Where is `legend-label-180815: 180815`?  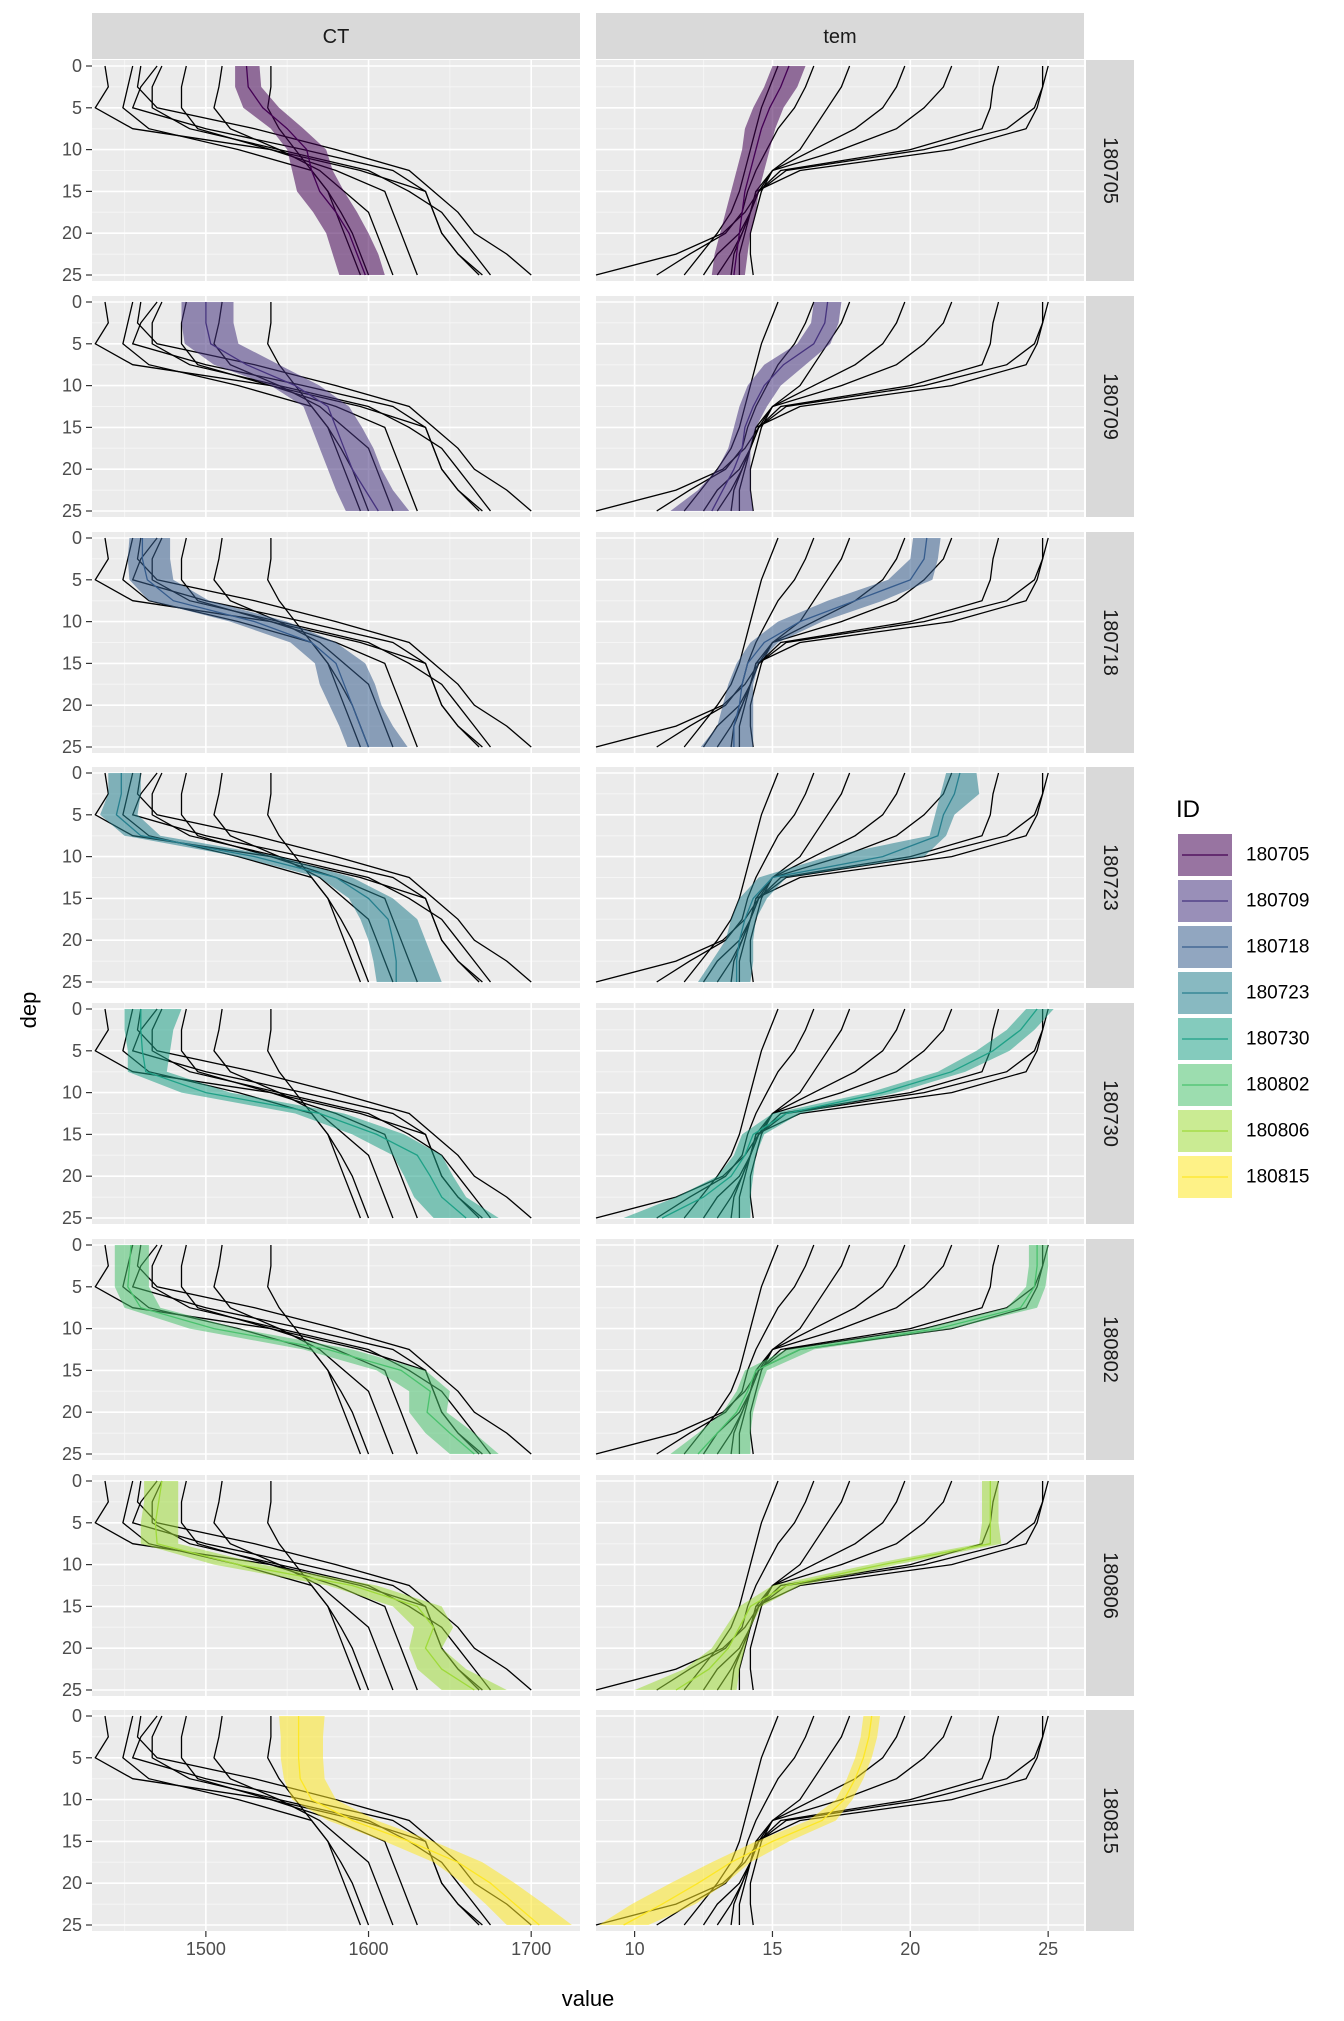 legend-label-180815: 180815 is located at coordinates (1277, 1177).